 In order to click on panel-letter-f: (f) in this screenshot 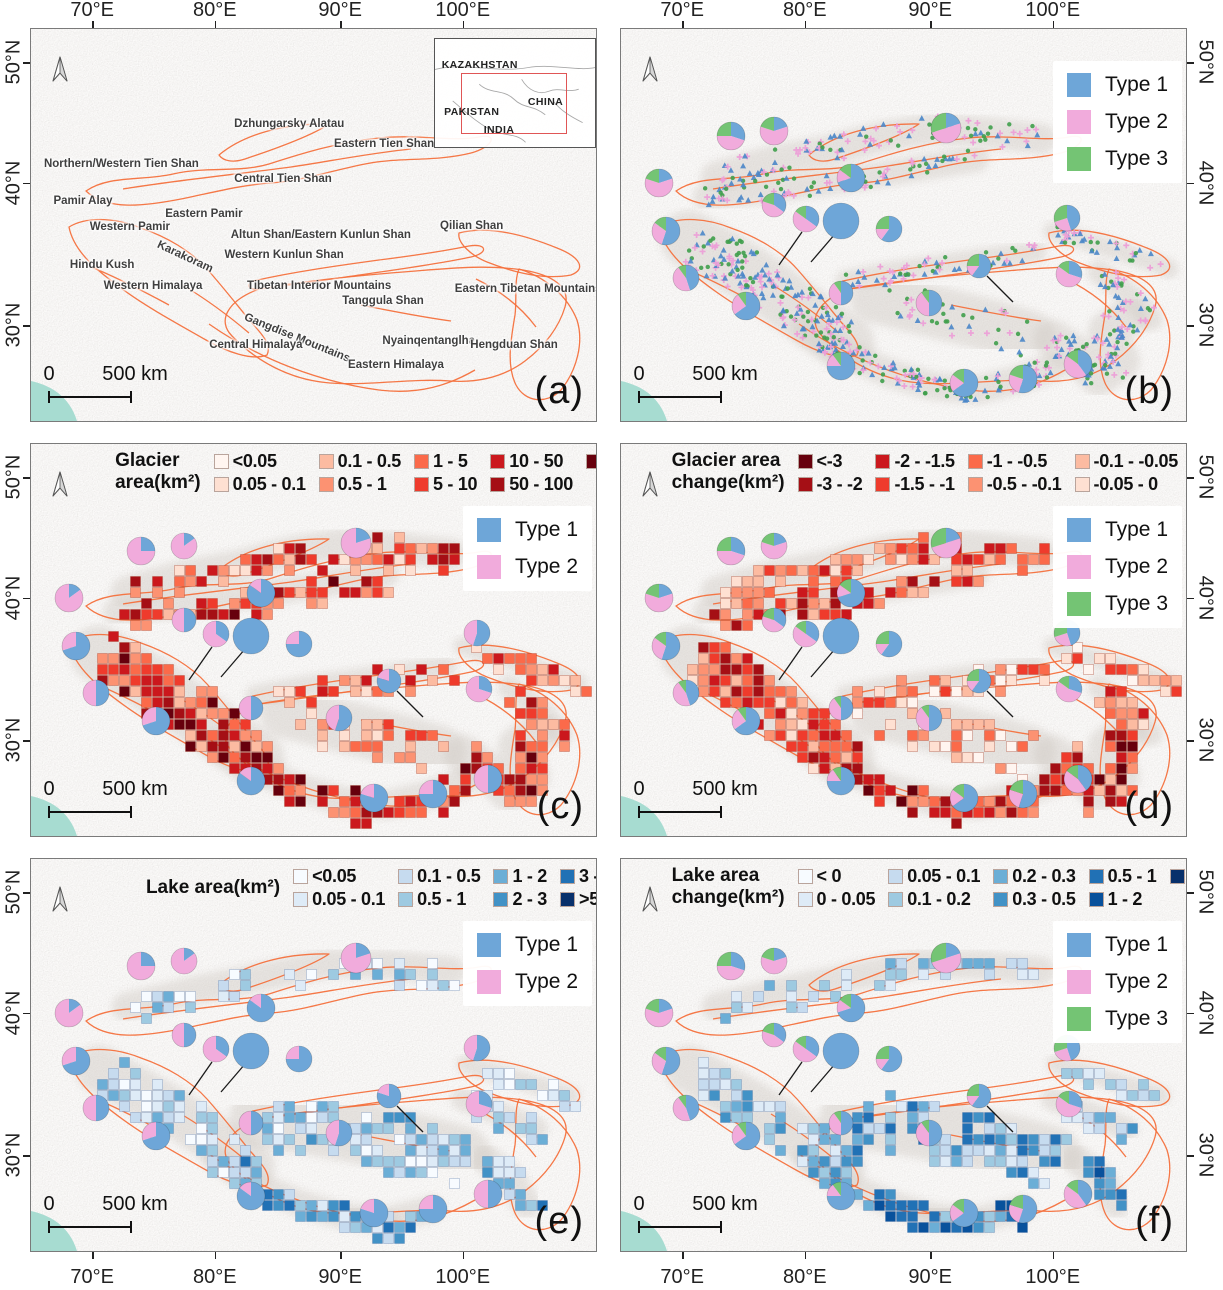, I will do `click(1154, 1221)`.